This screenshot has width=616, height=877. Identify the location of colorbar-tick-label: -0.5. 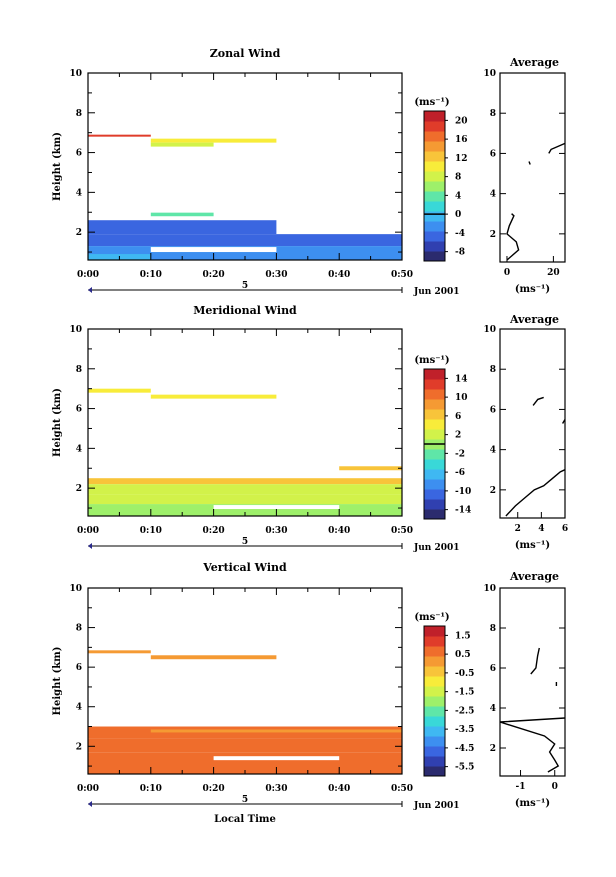
(464, 674).